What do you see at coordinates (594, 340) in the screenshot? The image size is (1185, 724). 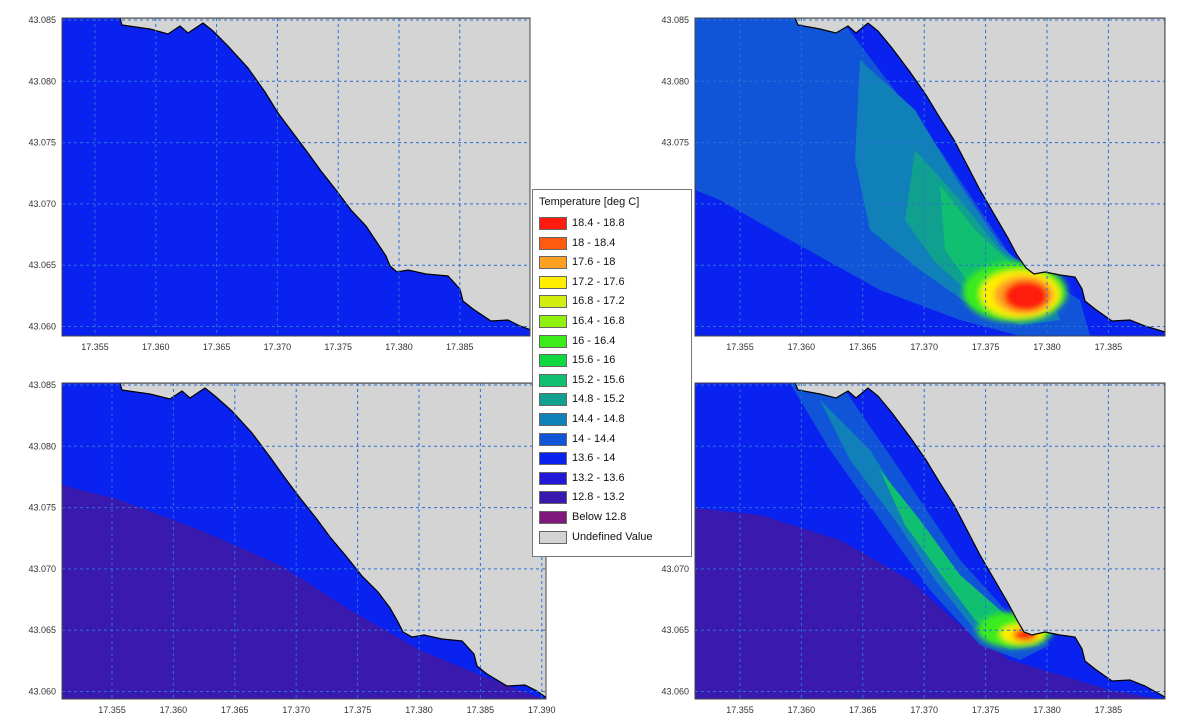 I see `legend-label: 16 - 16.4` at bounding box center [594, 340].